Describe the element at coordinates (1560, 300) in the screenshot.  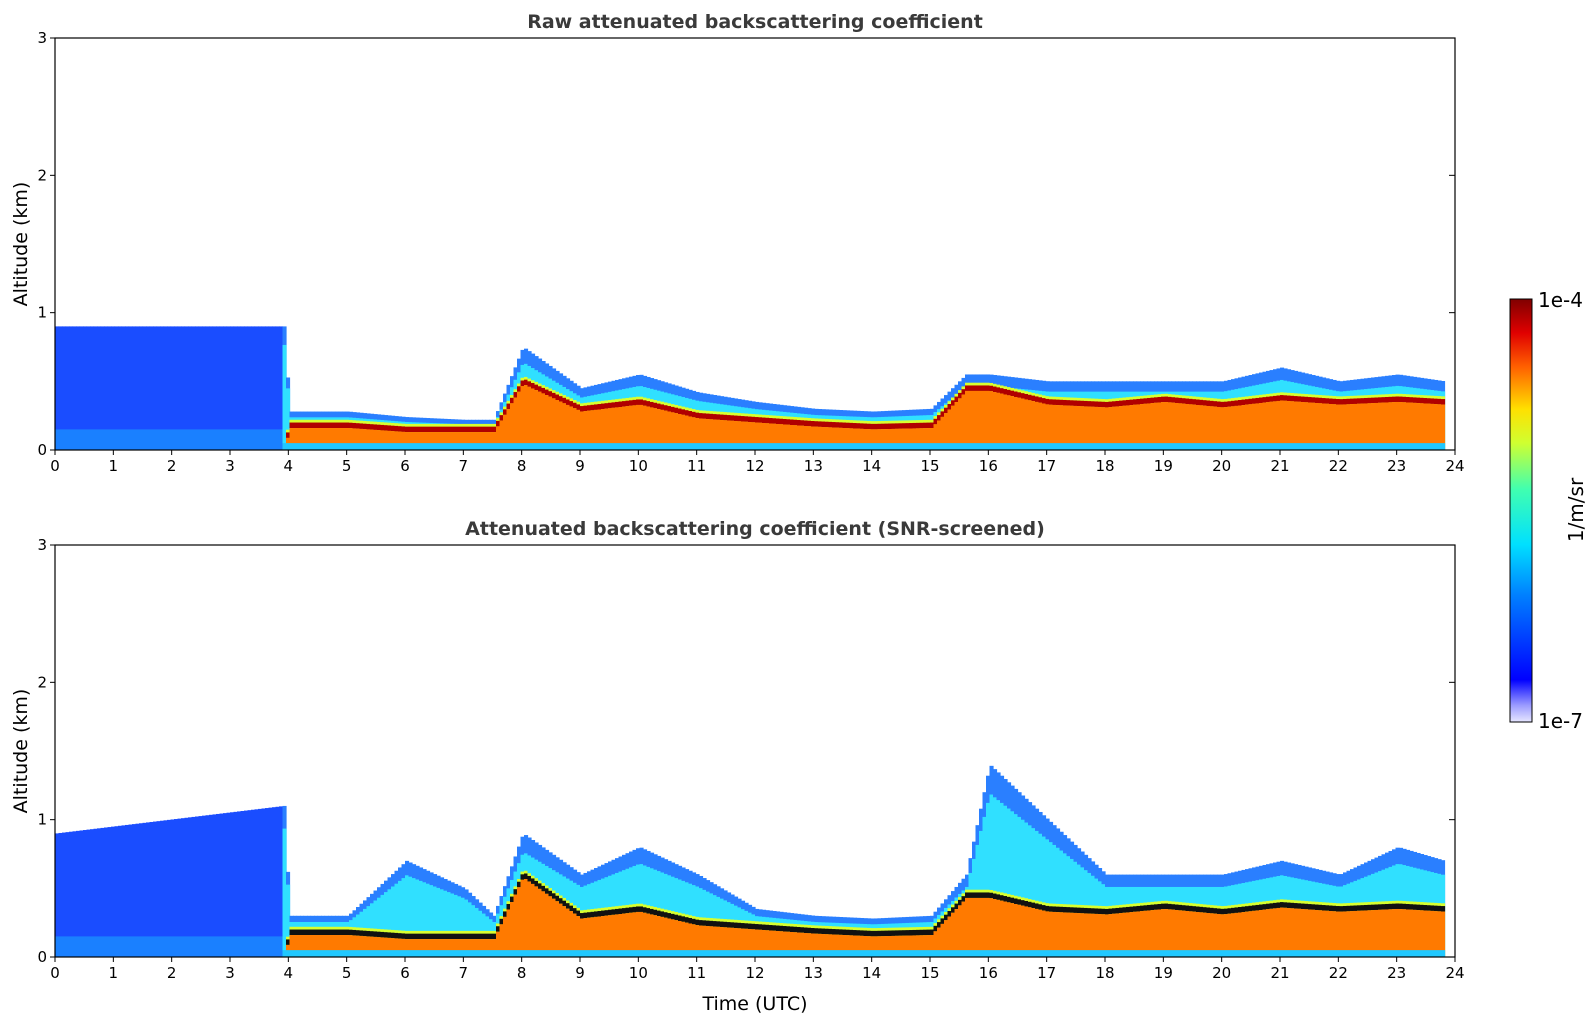
I see `colorbar-max-label: 1e-4` at that location.